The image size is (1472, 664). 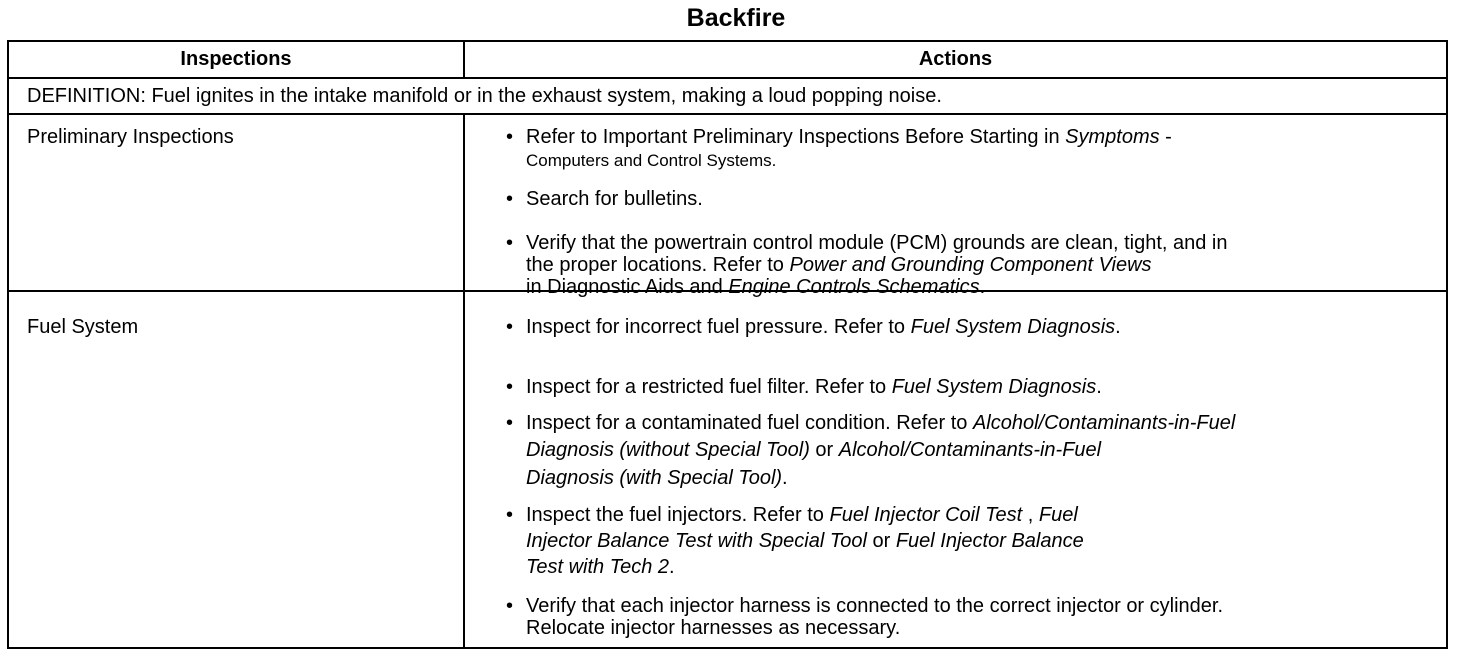 What do you see at coordinates (130, 137) in the screenshot?
I see `row-label-preliminary: Preliminary Inspections` at bounding box center [130, 137].